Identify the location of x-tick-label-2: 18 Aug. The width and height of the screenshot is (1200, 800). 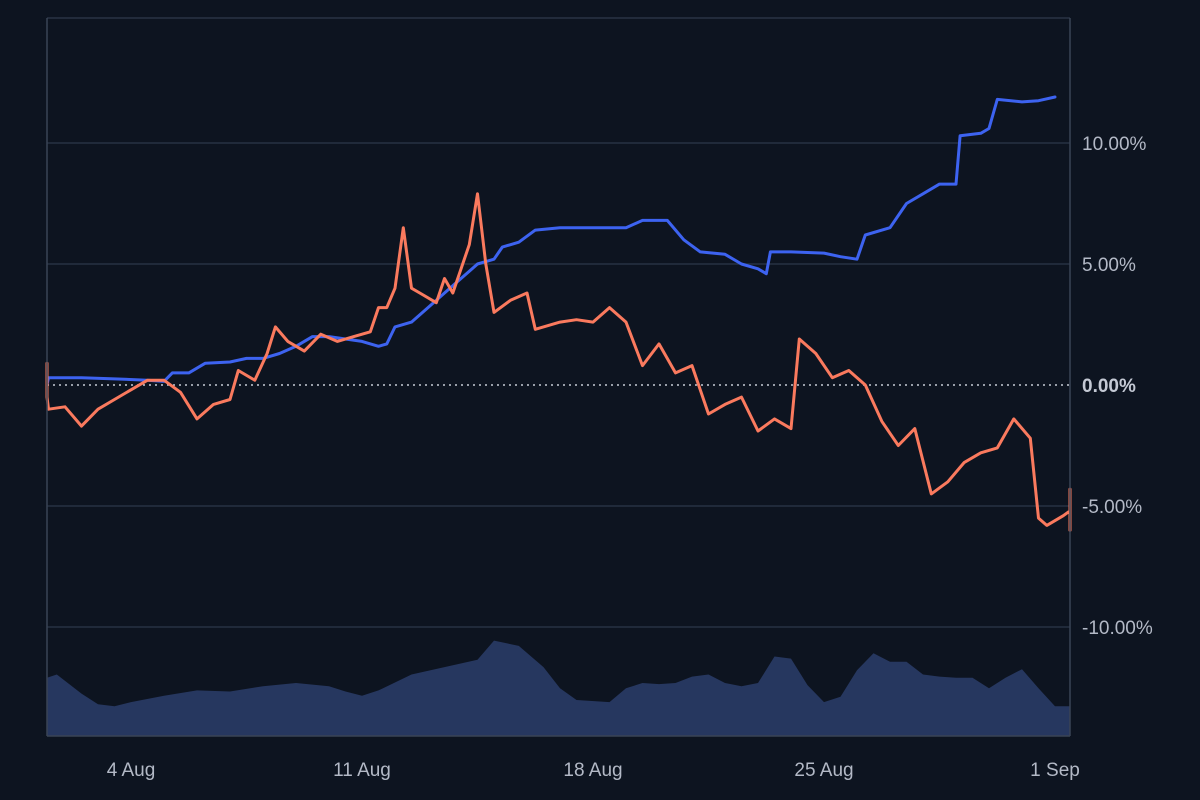
(592, 770).